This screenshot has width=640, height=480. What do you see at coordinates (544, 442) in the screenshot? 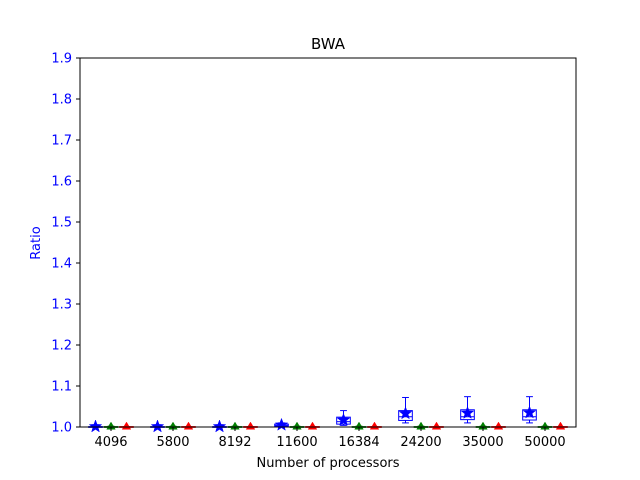
I see `x-tick-label: 50000` at bounding box center [544, 442].